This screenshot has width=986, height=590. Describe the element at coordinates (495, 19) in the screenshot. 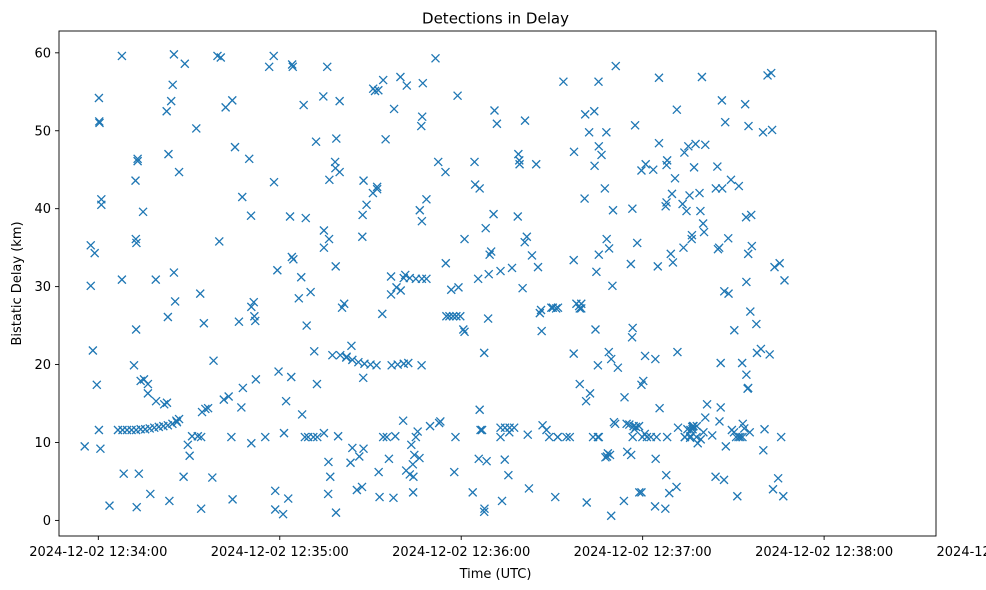

I see `chart-title: Detections in Delay` at that location.